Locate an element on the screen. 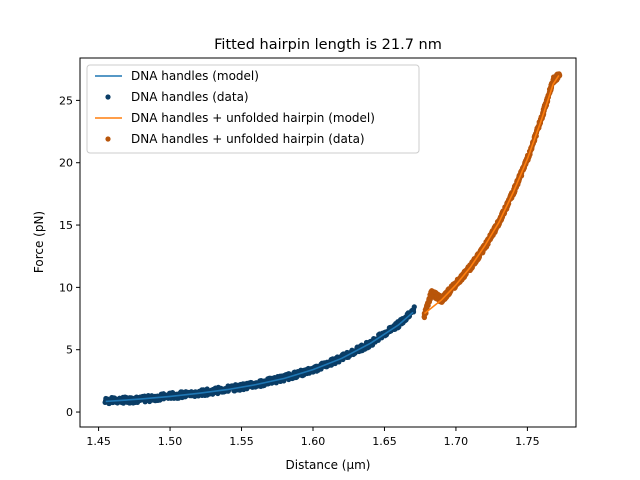 The height and width of the screenshot is (480, 640). series-0-line is located at coordinates (259, 357).